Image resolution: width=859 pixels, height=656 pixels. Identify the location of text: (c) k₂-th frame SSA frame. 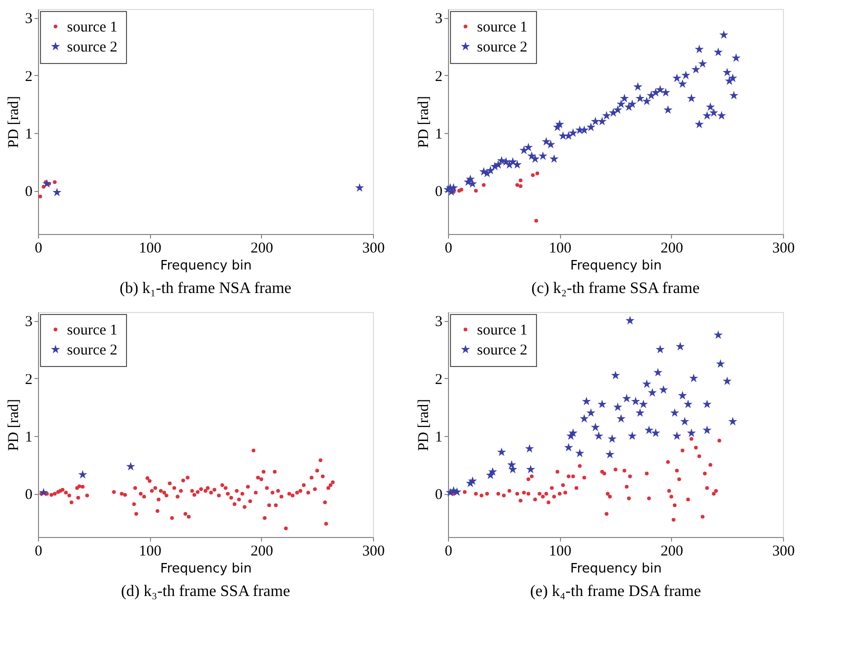
(615, 288).